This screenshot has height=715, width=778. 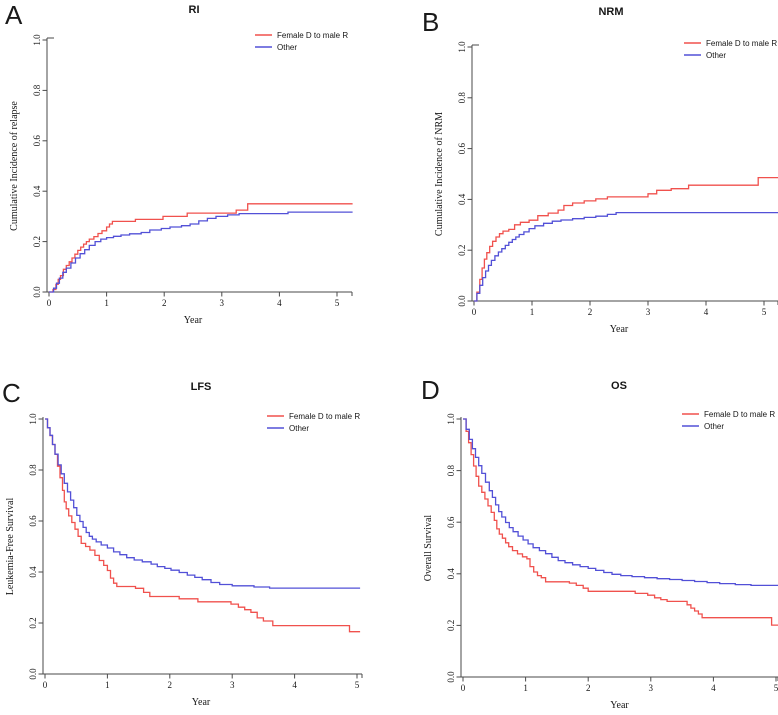 What do you see at coordinates (430, 22) in the screenshot?
I see `panel-letter-b: B` at bounding box center [430, 22].